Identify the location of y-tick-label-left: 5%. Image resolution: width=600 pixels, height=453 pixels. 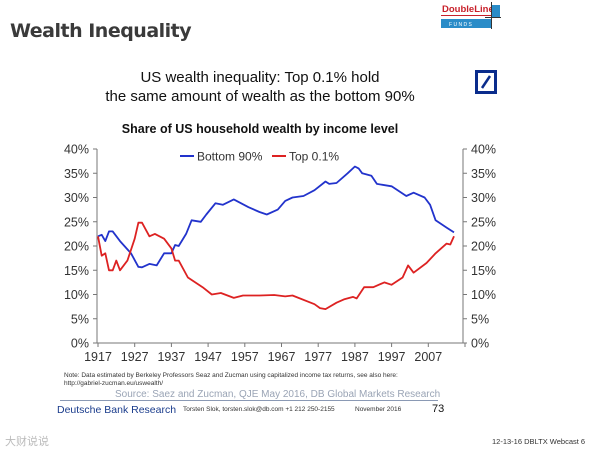
(80, 319).